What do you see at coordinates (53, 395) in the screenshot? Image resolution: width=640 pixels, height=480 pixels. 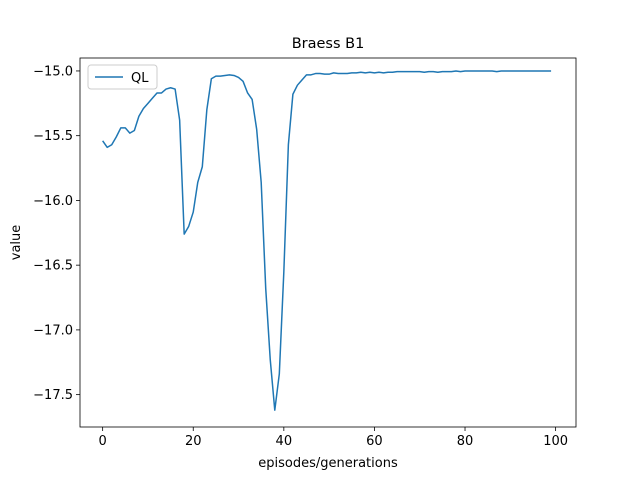 I see `y-tick-label: −17.5` at bounding box center [53, 395].